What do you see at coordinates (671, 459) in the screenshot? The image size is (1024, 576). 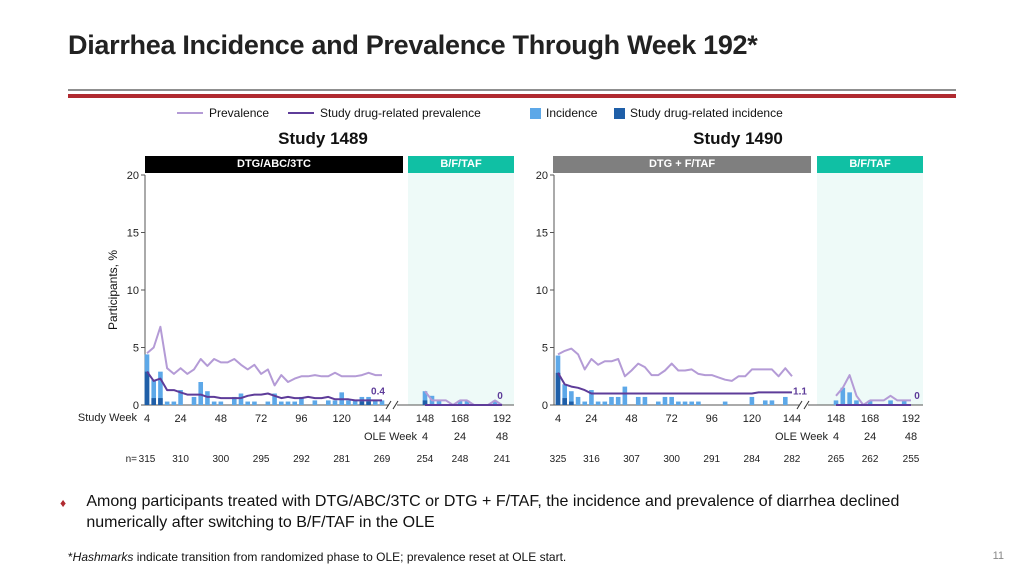 I see `study-1490-n-value: 300` at bounding box center [671, 459].